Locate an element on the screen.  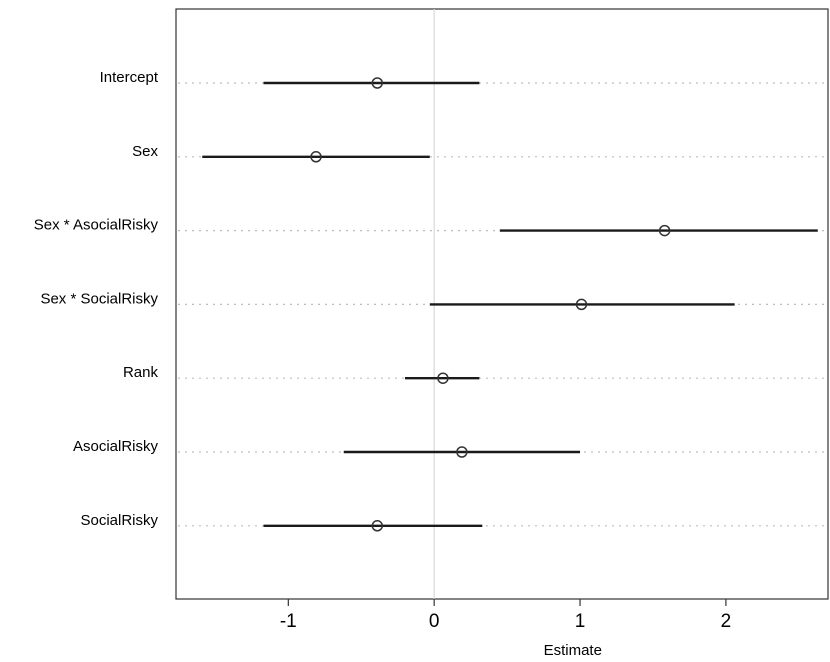
x-tick-label: 0 is located at coordinates (434, 621).